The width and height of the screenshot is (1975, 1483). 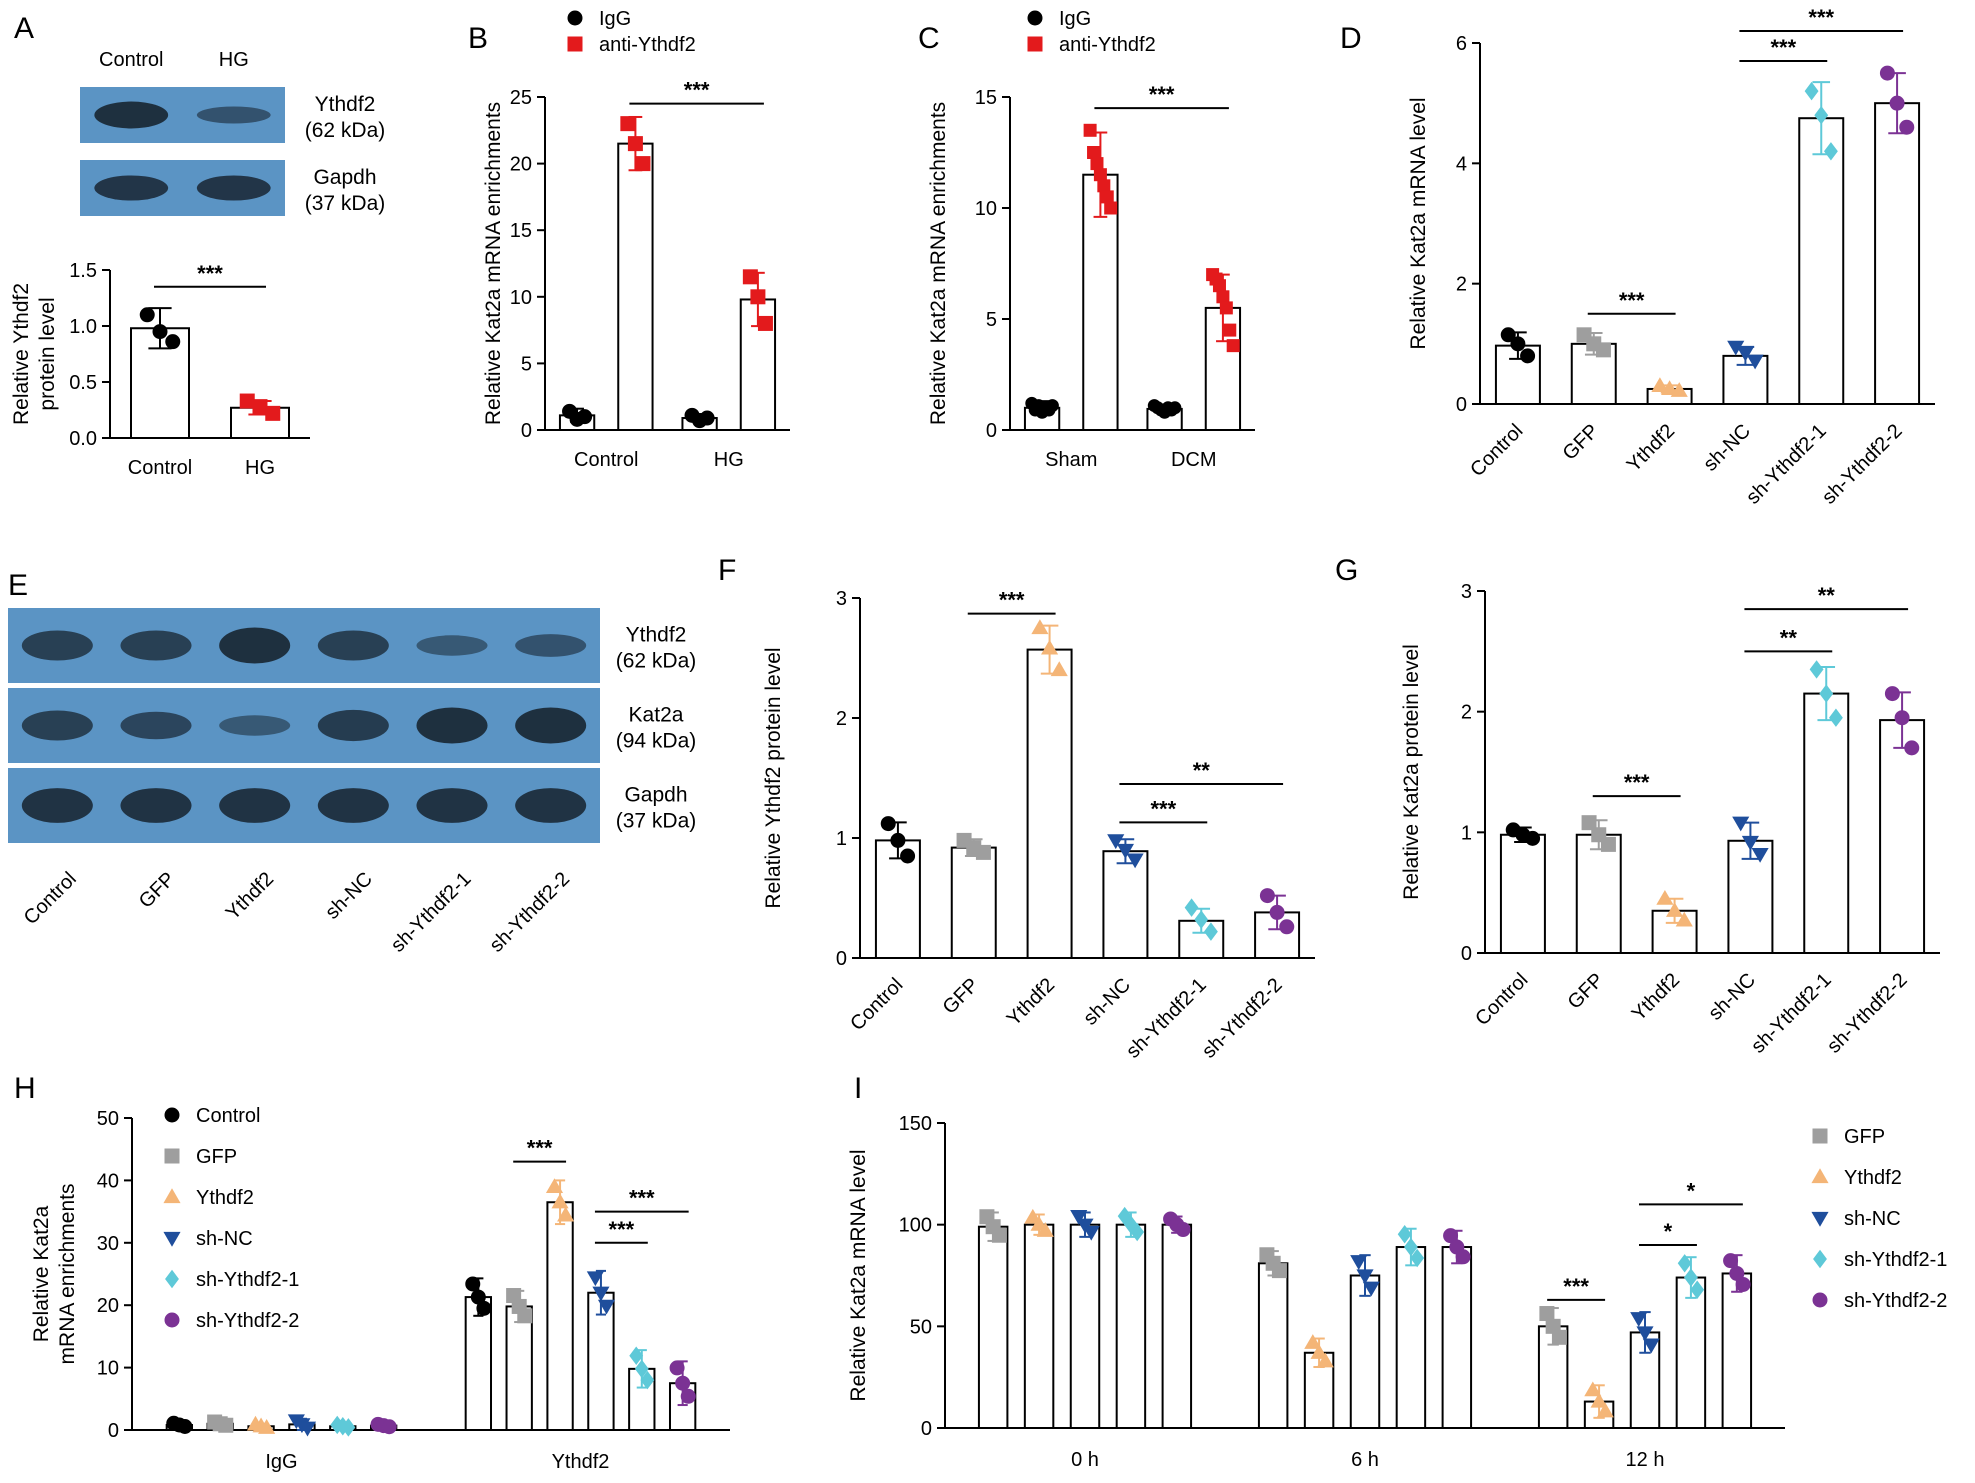 What do you see at coordinates (1789, 637) in the screenshot?
I see `significance-label: **` at bounding box center [1789, 637].